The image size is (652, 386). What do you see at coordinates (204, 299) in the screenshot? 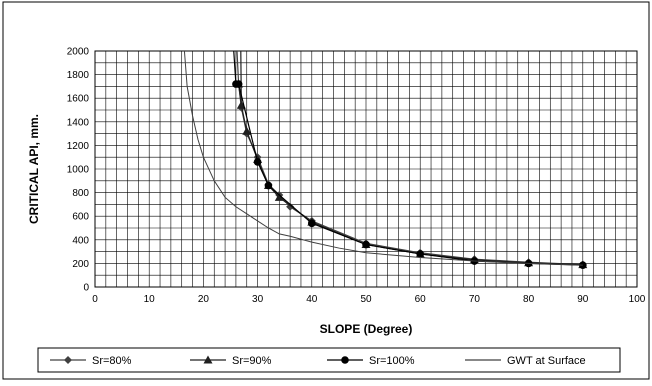
I see `x-tick-label: 20` at bounding box center [204, 299].